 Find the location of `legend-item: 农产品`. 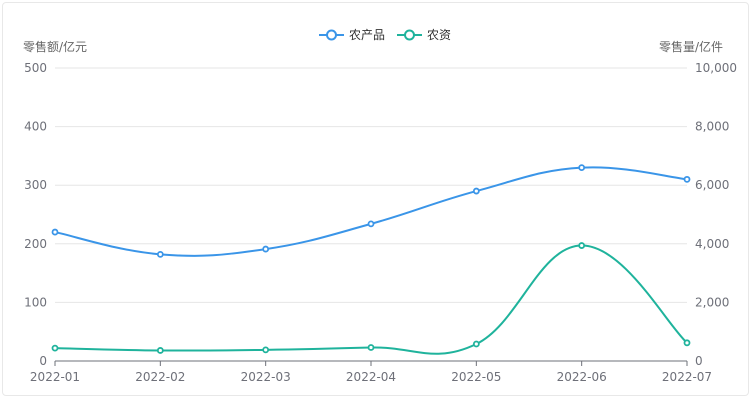

legend-item: 农产品 is located at coordinates (352, 35).